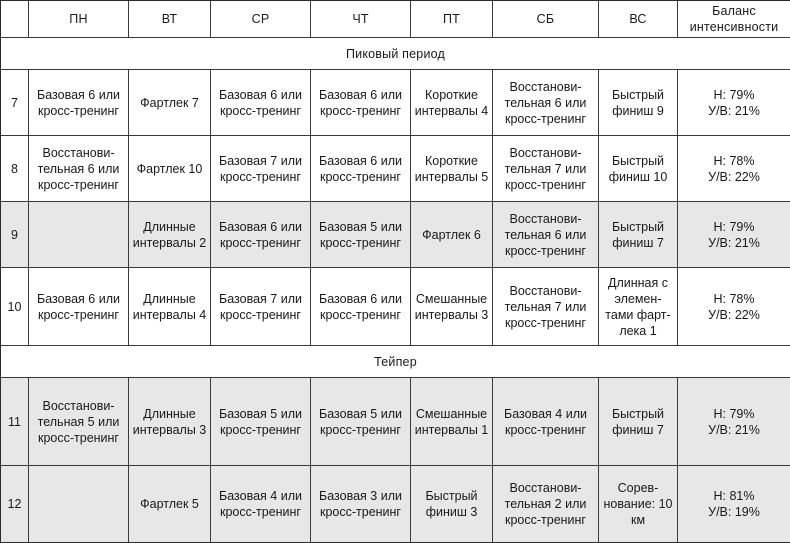 Image resolution: width=790 pixels, height=543 pixels. I want to click on cell-tuesday: Длинные интервалы 2, so click(170, 235).